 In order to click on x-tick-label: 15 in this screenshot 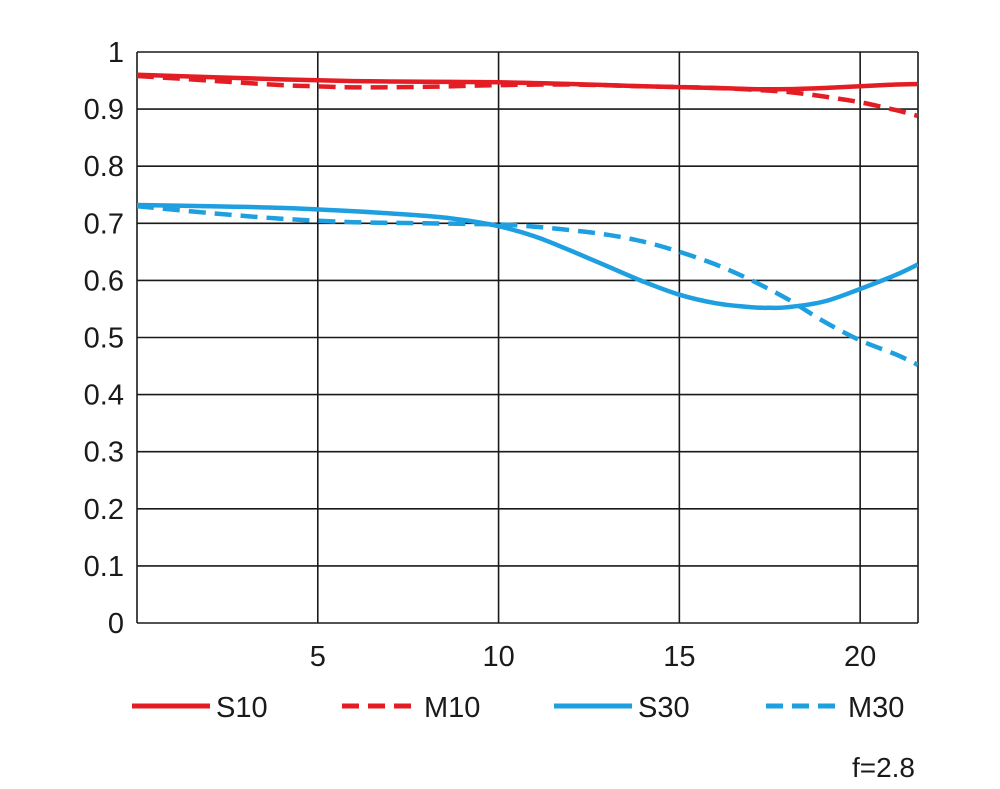, I will do `click(679, 657)`.